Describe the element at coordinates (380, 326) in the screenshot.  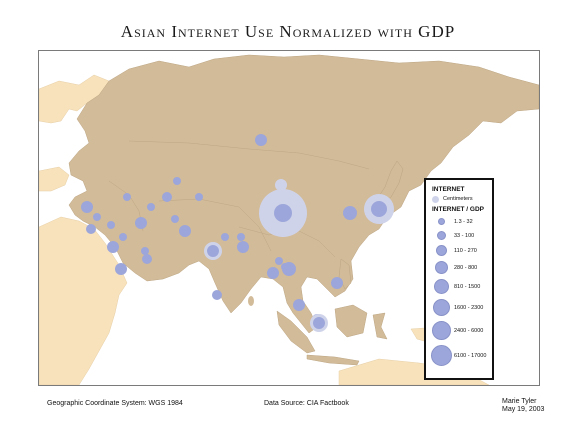
I see `sulawesi-land` at that location.